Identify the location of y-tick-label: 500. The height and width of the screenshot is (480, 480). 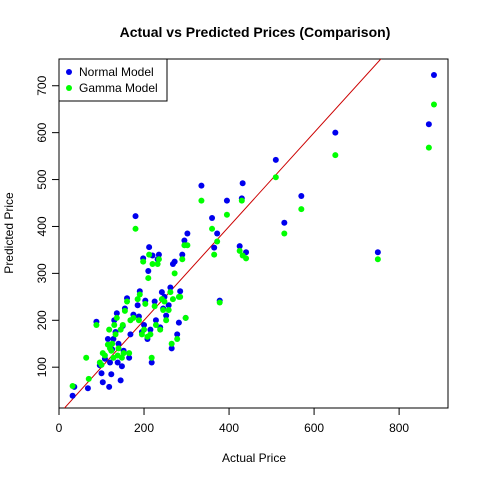
(42, 179).